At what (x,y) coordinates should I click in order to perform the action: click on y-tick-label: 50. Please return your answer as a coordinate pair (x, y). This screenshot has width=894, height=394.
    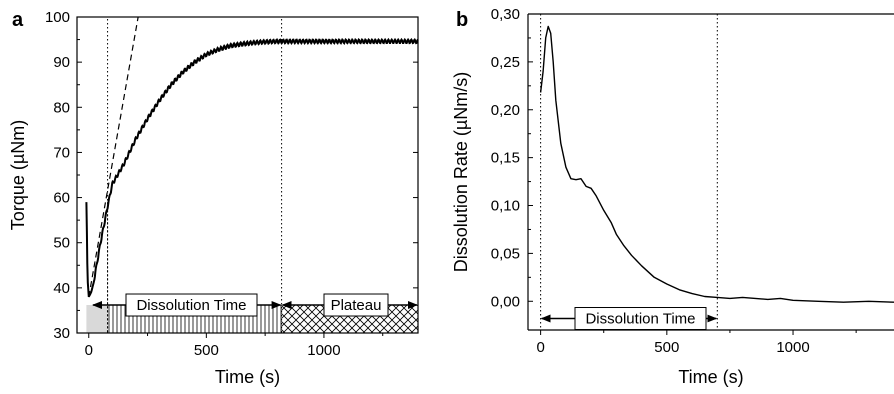
    Looking at the image, I should click on (61, 243).